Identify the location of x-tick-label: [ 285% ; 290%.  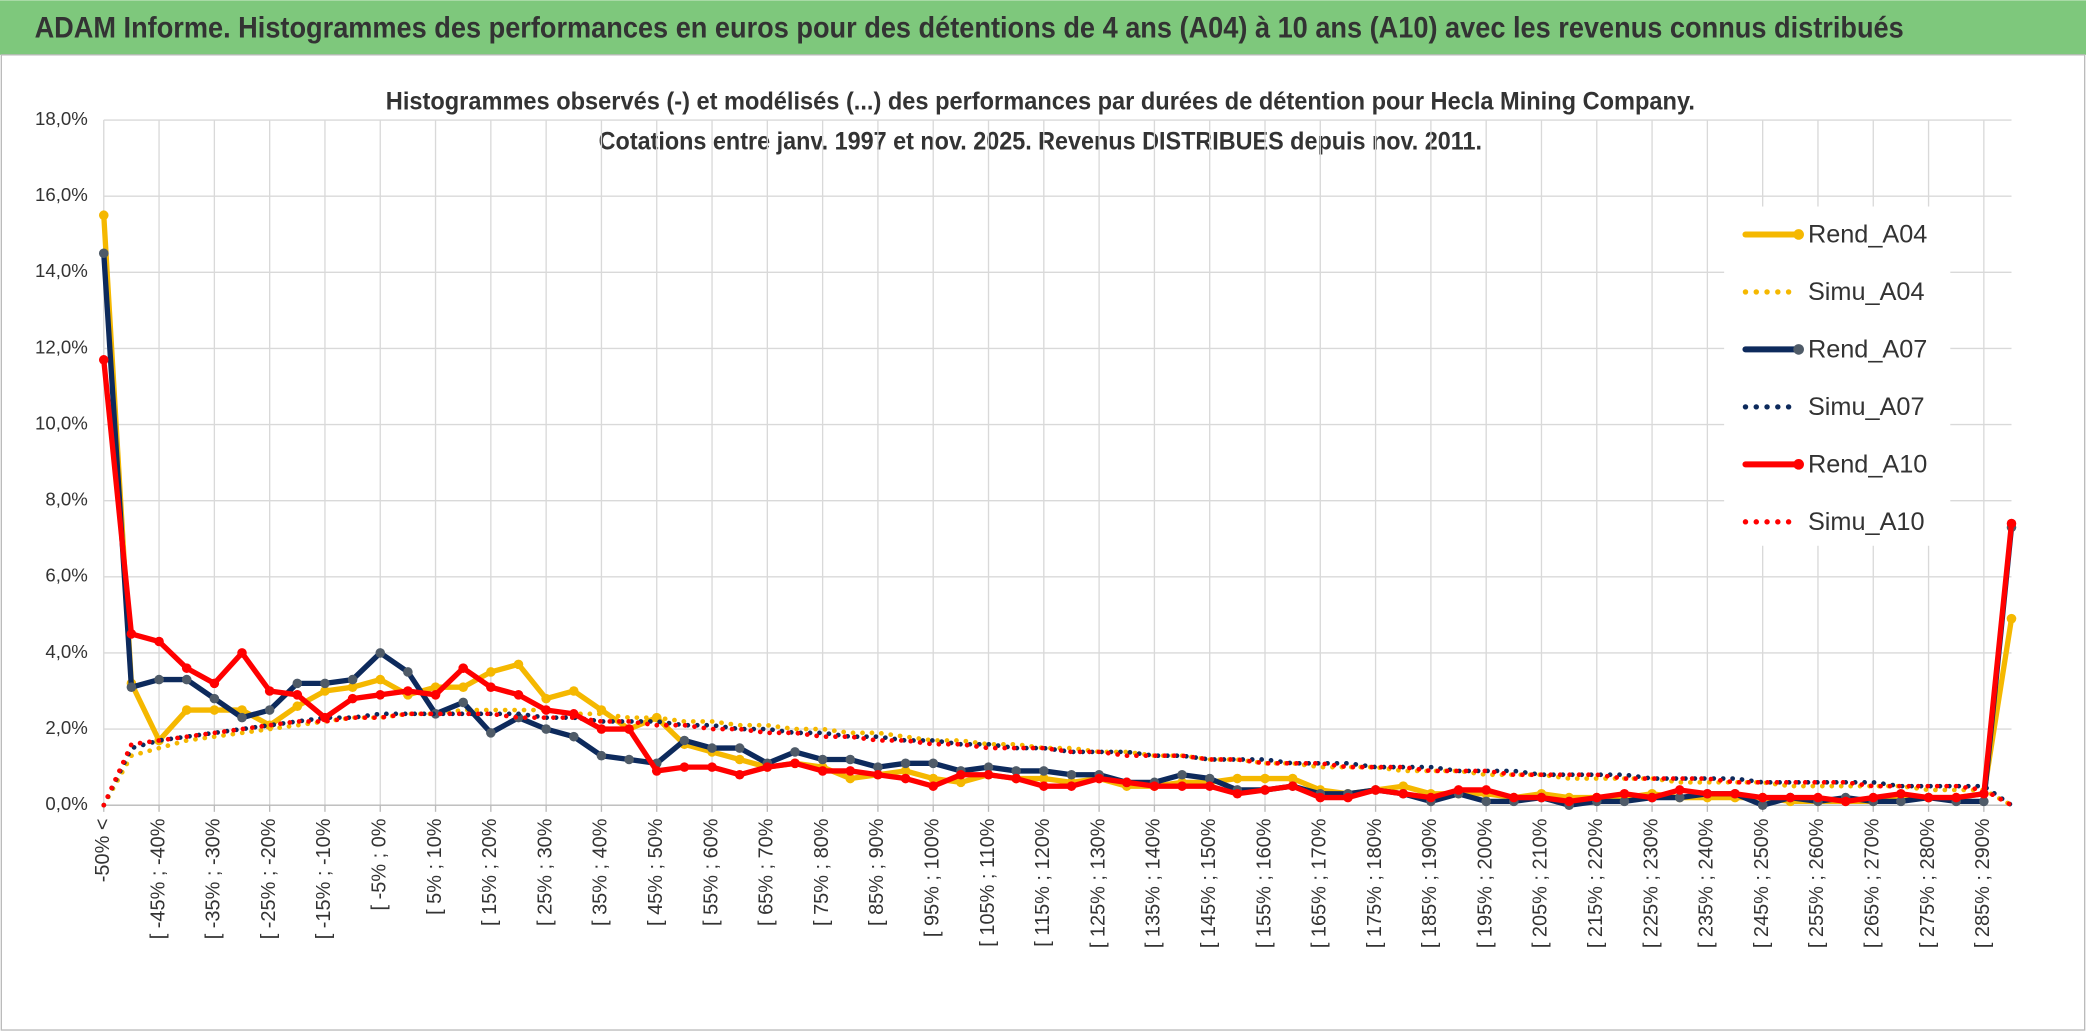
(1983, 883).